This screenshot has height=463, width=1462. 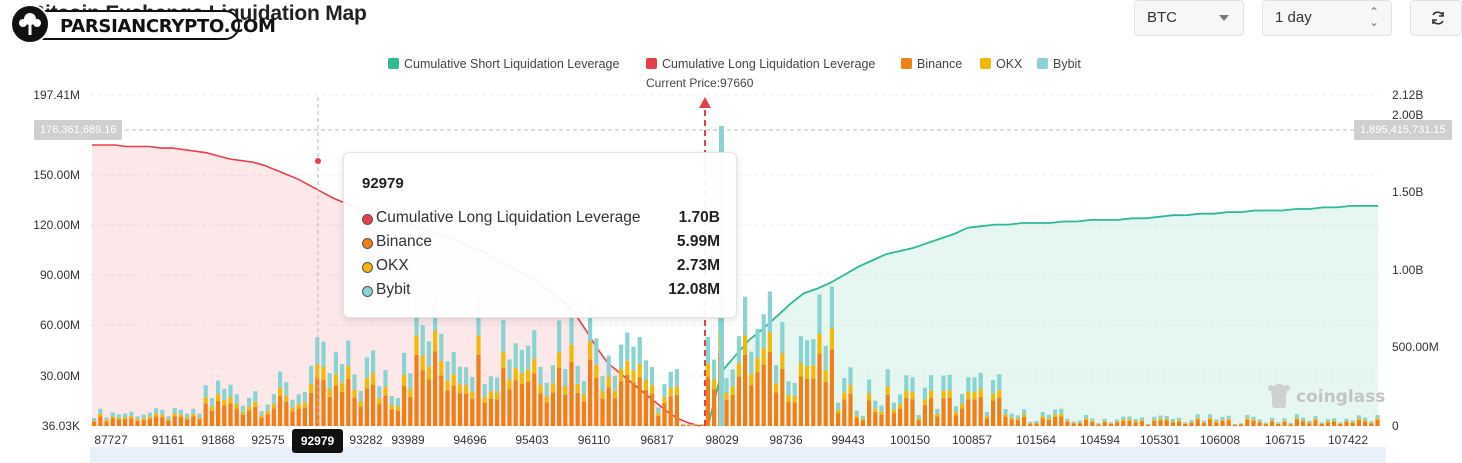 I want to click on legend-swatch, so click(x=985, y=63).